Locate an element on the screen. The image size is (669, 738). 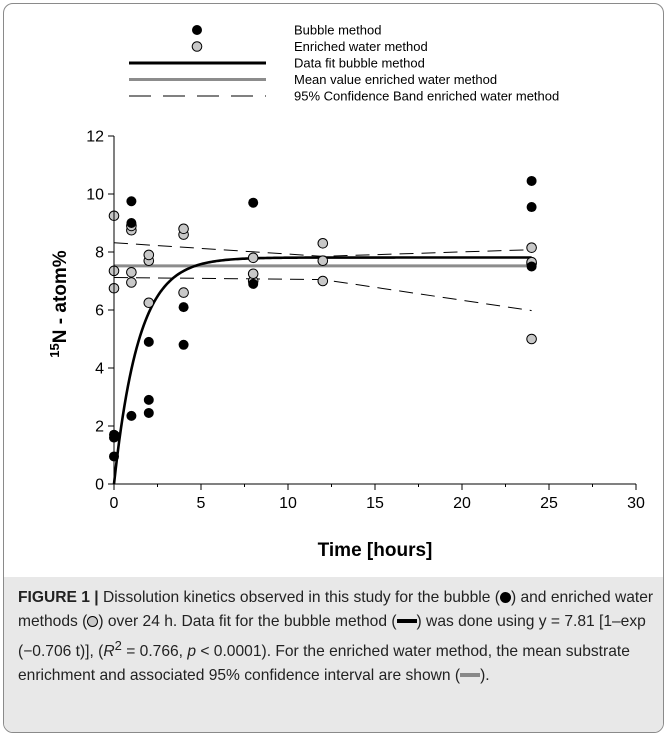
y-tick-label: 8 is located at coordinates (99, 253).